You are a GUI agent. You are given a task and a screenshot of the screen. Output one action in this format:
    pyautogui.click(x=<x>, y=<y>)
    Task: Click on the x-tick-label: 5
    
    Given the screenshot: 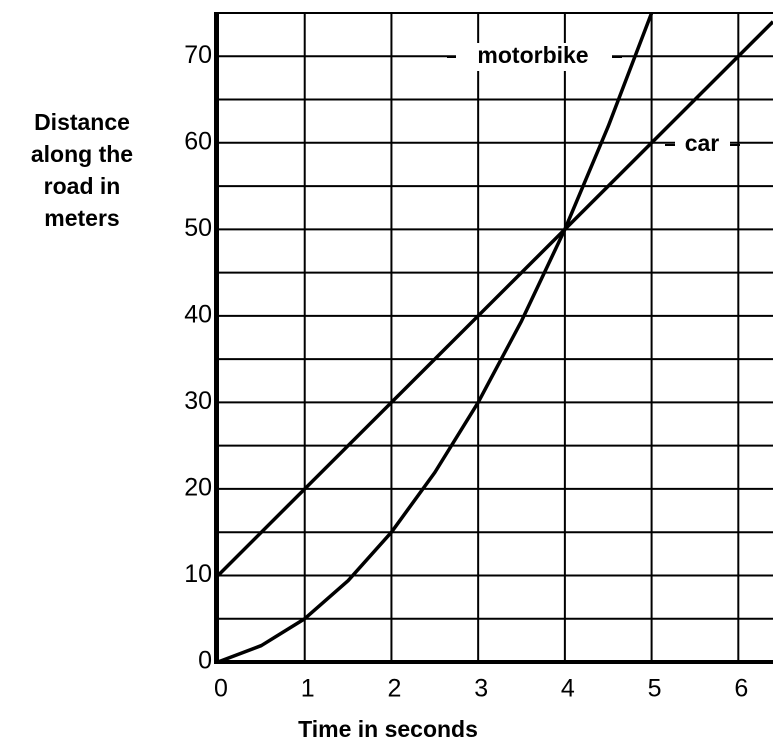 What is the action you would take?
    pyautogui.click(x=655, y=689)
    